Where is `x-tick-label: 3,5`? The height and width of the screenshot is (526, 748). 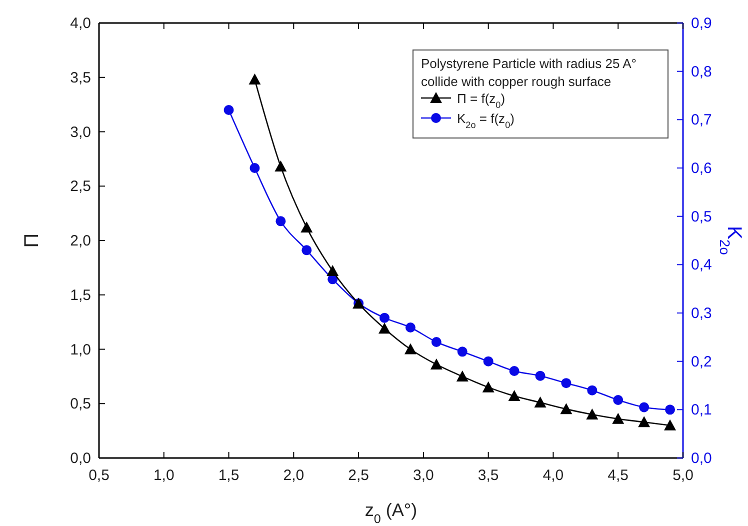 x-tick-label: 3,5 is located at coordinates (488, 475).